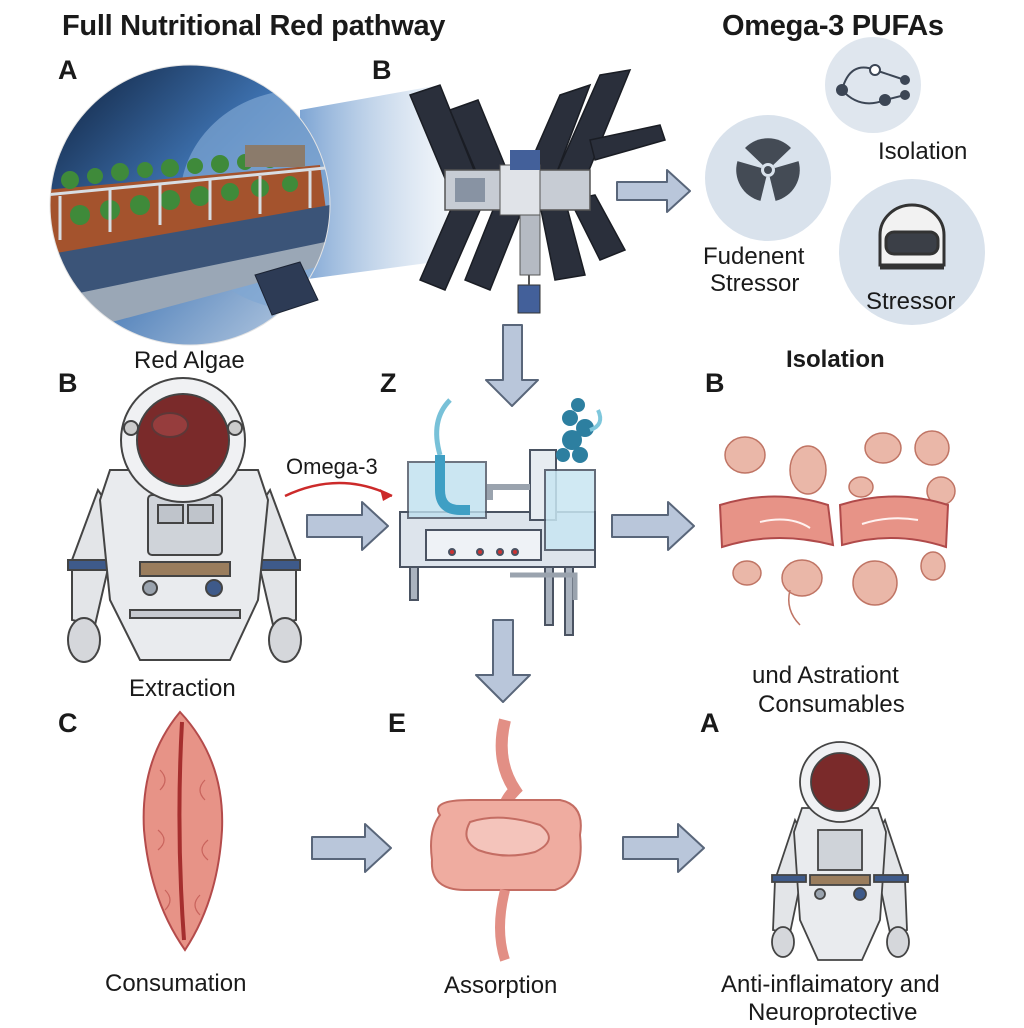 The height and width of the screenshot is (1028, 1024). Describe the element at coordinates (912, 236) in the screenshot. I see `helmet-icon` at that location.